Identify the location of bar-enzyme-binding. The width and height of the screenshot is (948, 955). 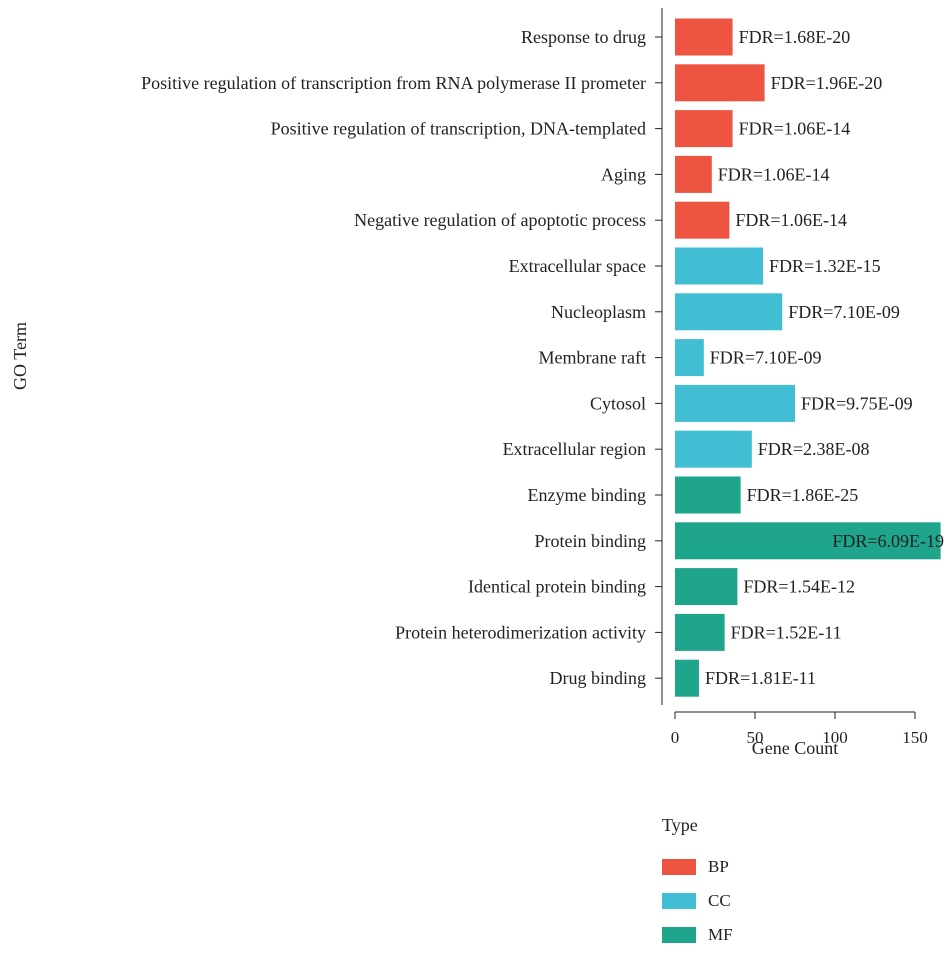
(708, 495).